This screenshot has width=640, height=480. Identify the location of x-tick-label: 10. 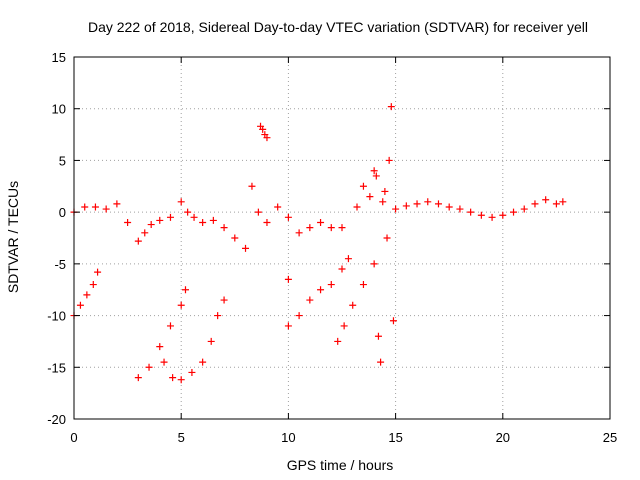
(288, 437).